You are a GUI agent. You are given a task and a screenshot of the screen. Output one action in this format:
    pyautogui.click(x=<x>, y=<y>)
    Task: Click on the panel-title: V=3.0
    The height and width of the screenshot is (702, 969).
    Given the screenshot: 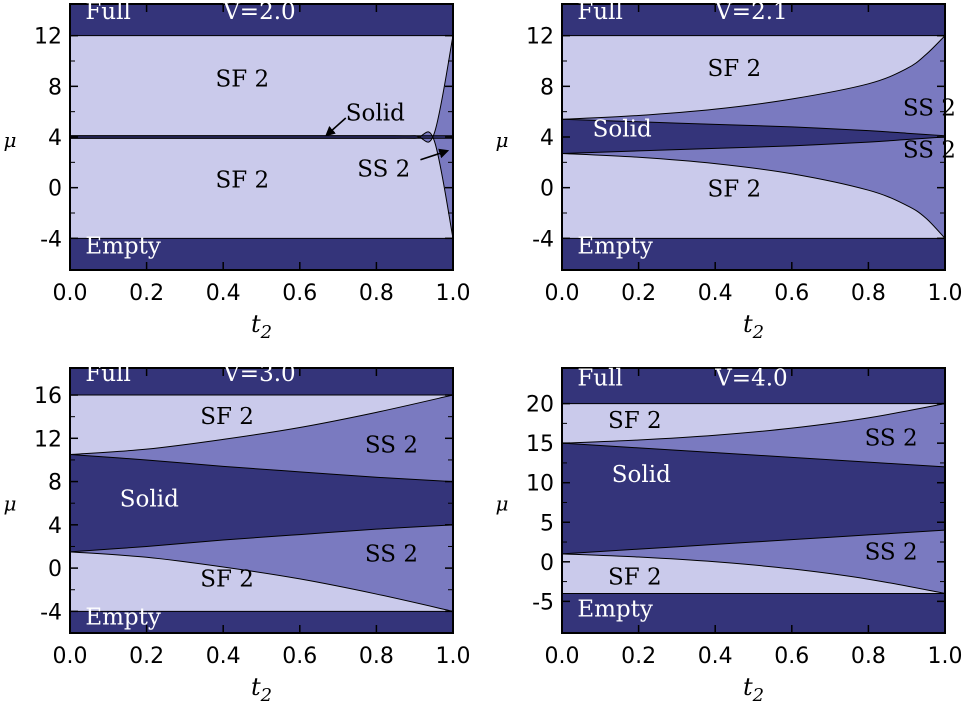 What is the action you would take?
    pyautogui.click(x=258, y=374)
    